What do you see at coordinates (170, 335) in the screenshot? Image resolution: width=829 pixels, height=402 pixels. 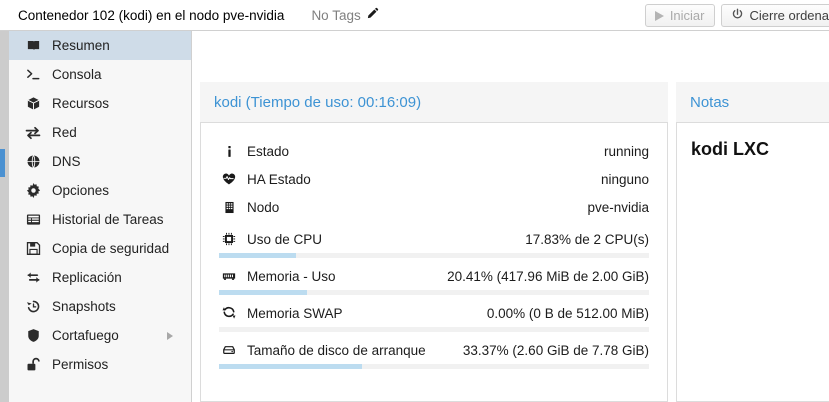 I see `chevron-right-icon` at bounding box center [170, 335].